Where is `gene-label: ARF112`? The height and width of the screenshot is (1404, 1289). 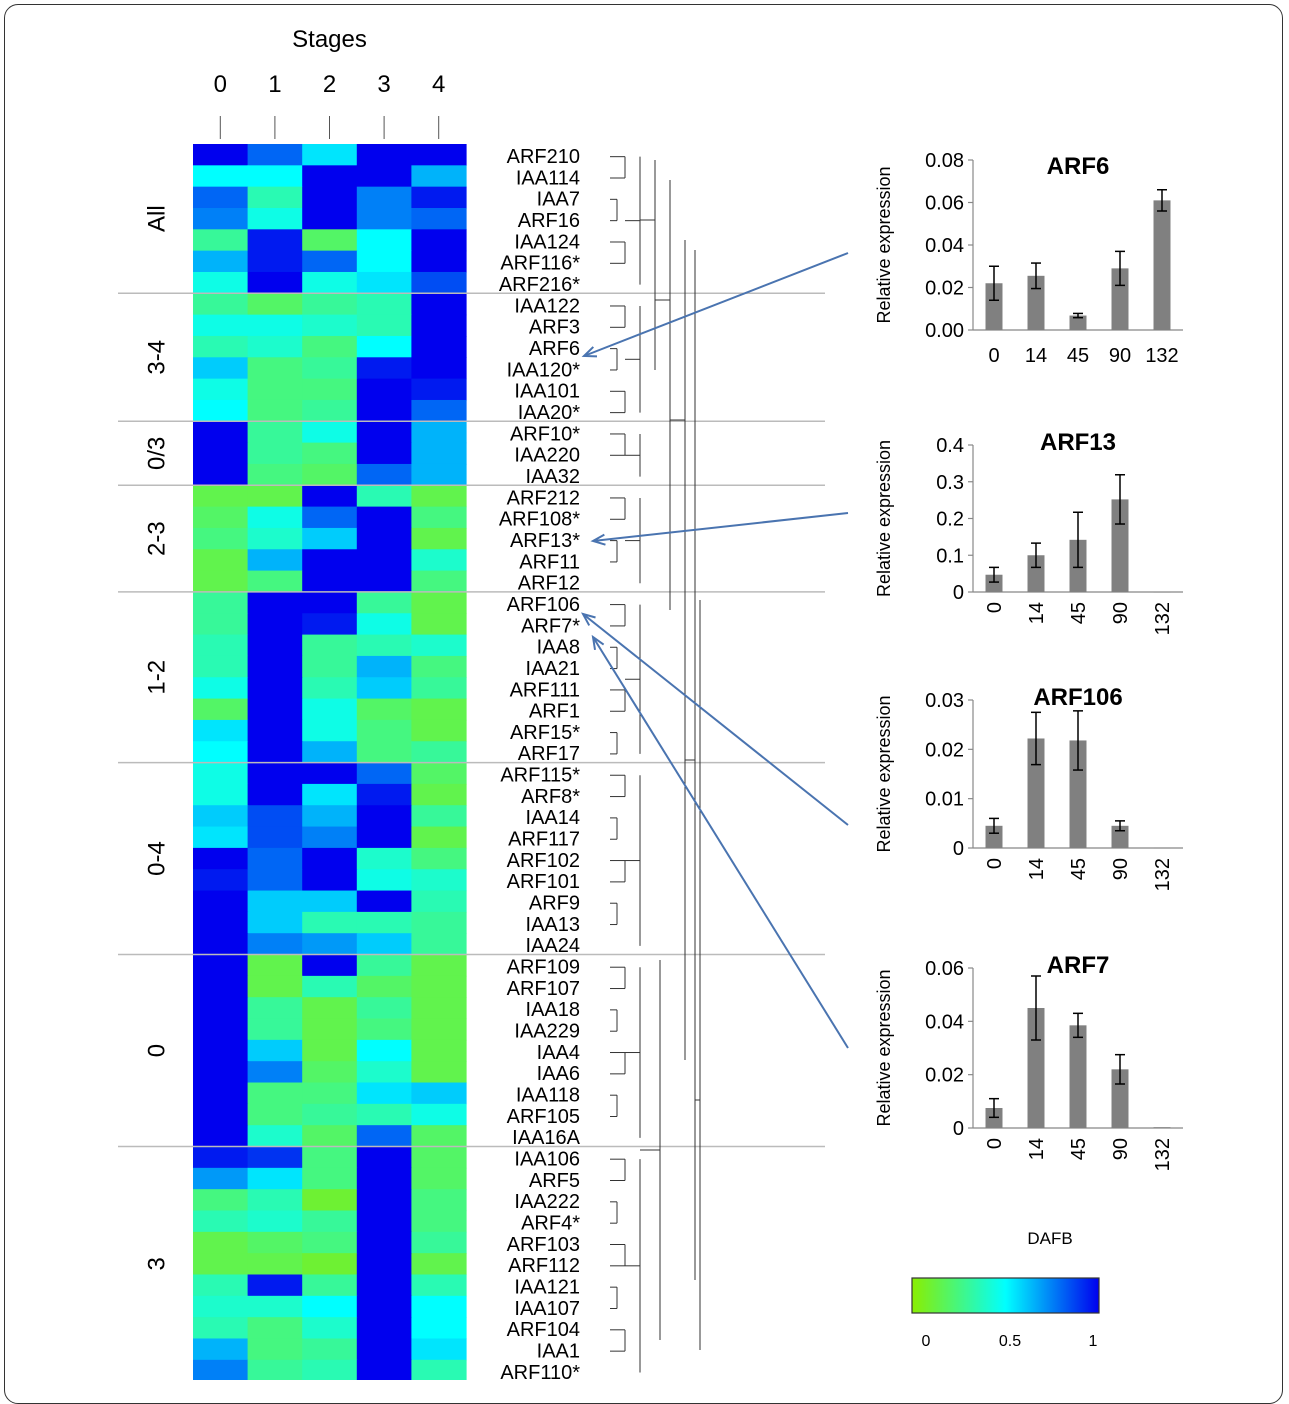
gene-label: ARF112 is located at coordinates (544, 1266).